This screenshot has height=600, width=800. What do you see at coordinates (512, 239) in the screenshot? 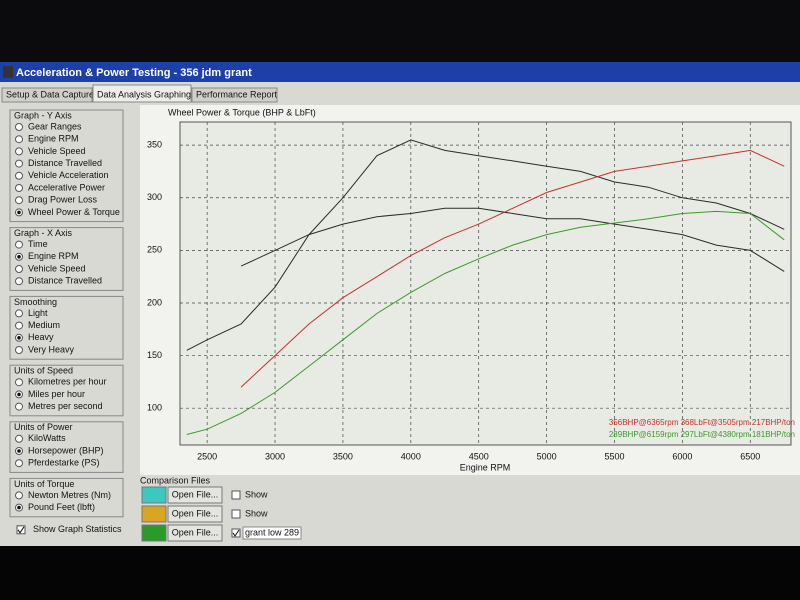
I see `series-line` at bounding box center [512, 239].